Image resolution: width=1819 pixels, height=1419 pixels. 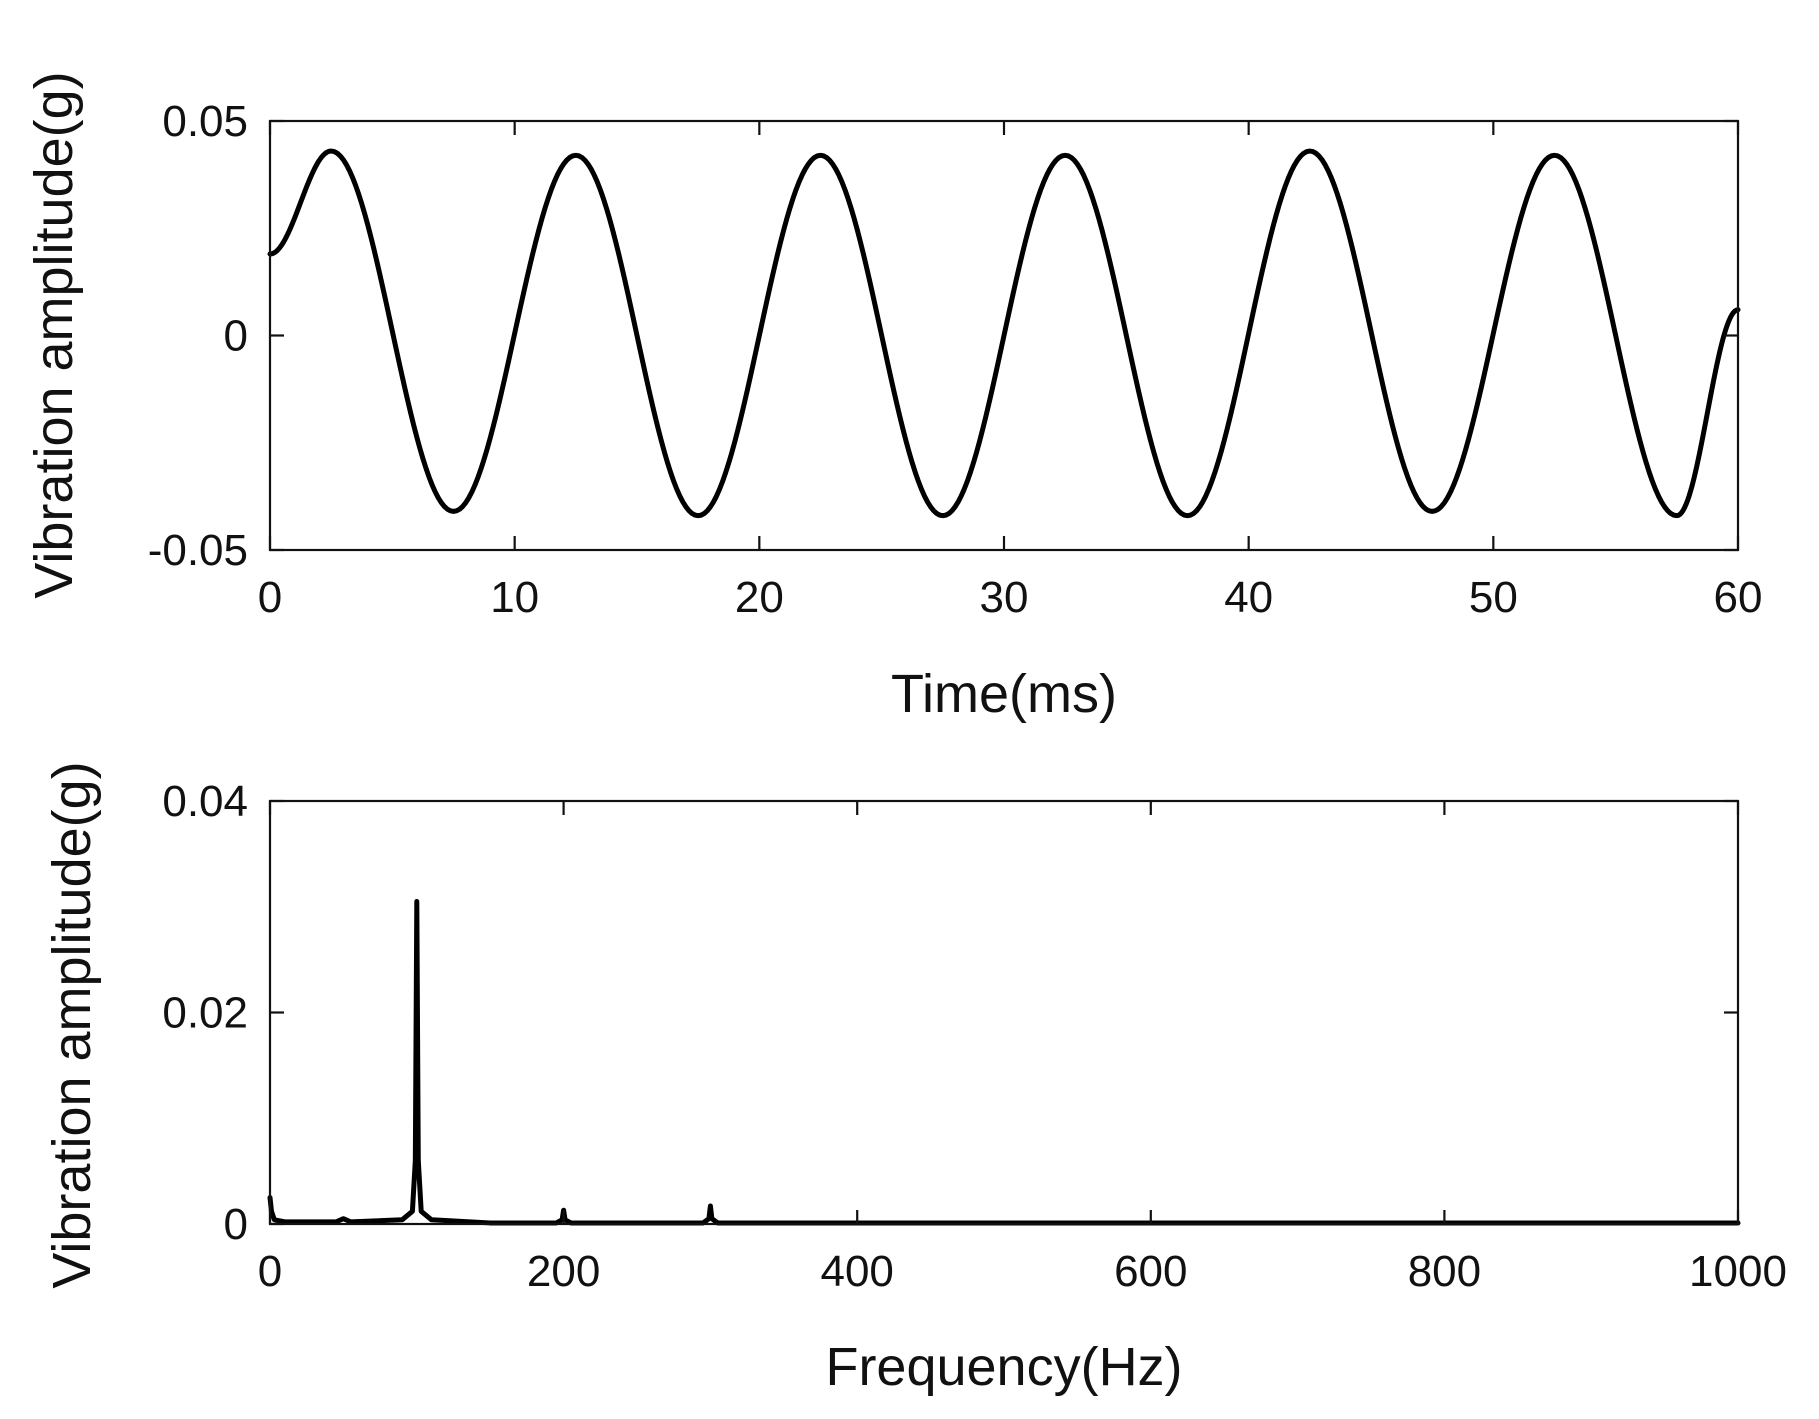 What do you see at coordinates (1738, 1271) in the screenshot?
I see `x-tick-label: 1000` at bounding box center [1738, 1271].